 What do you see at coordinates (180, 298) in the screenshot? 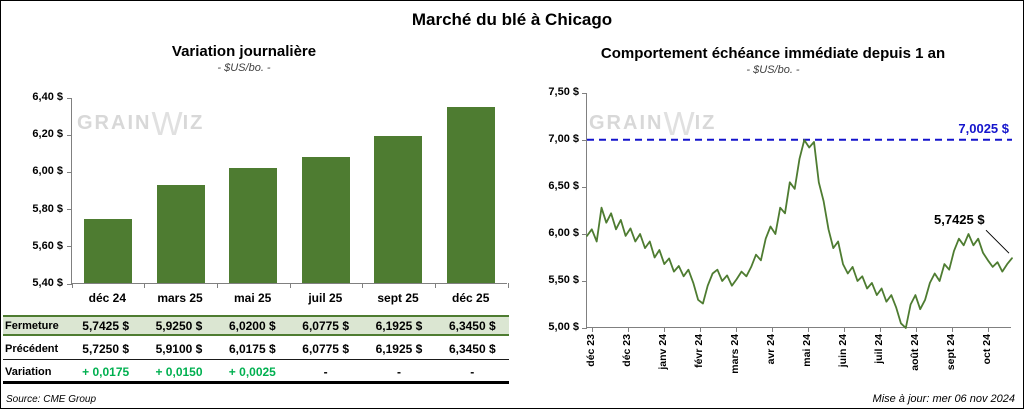
I see `category-label: mars 25` at bounding box center [180, 298].